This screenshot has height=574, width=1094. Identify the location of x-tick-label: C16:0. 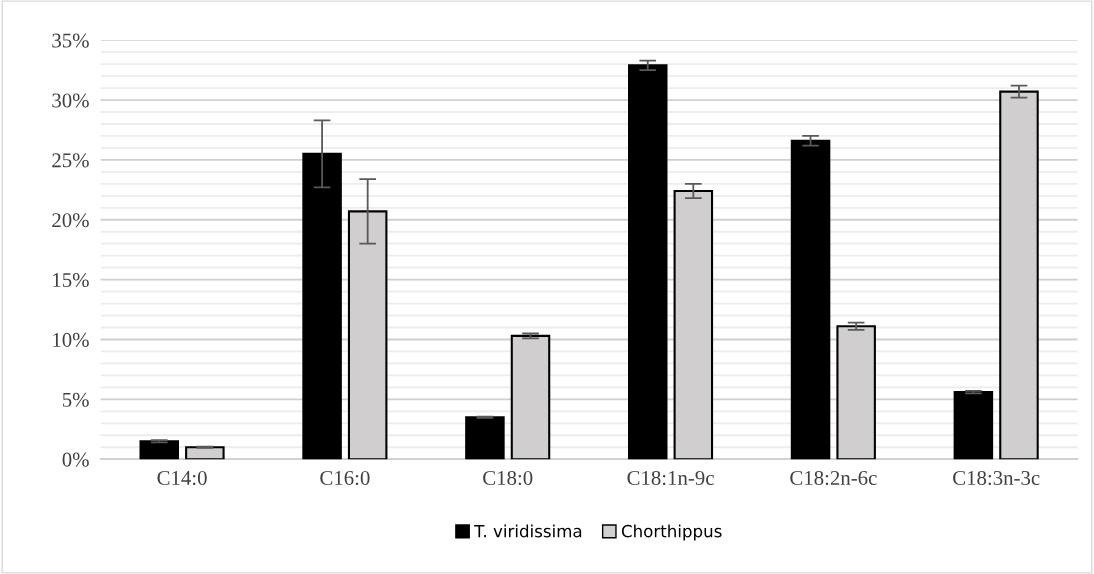
(345, 478).